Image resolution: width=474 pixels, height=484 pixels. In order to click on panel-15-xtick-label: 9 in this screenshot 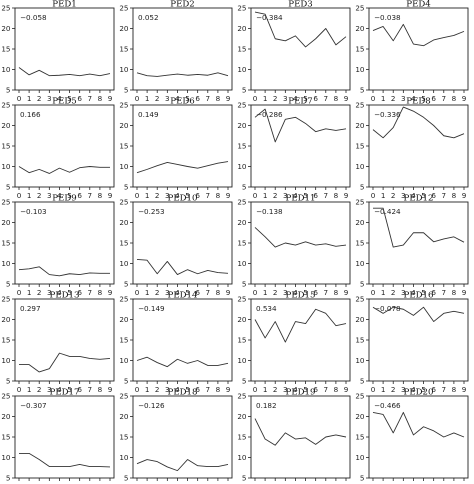, I will do `click(346, 389)`.